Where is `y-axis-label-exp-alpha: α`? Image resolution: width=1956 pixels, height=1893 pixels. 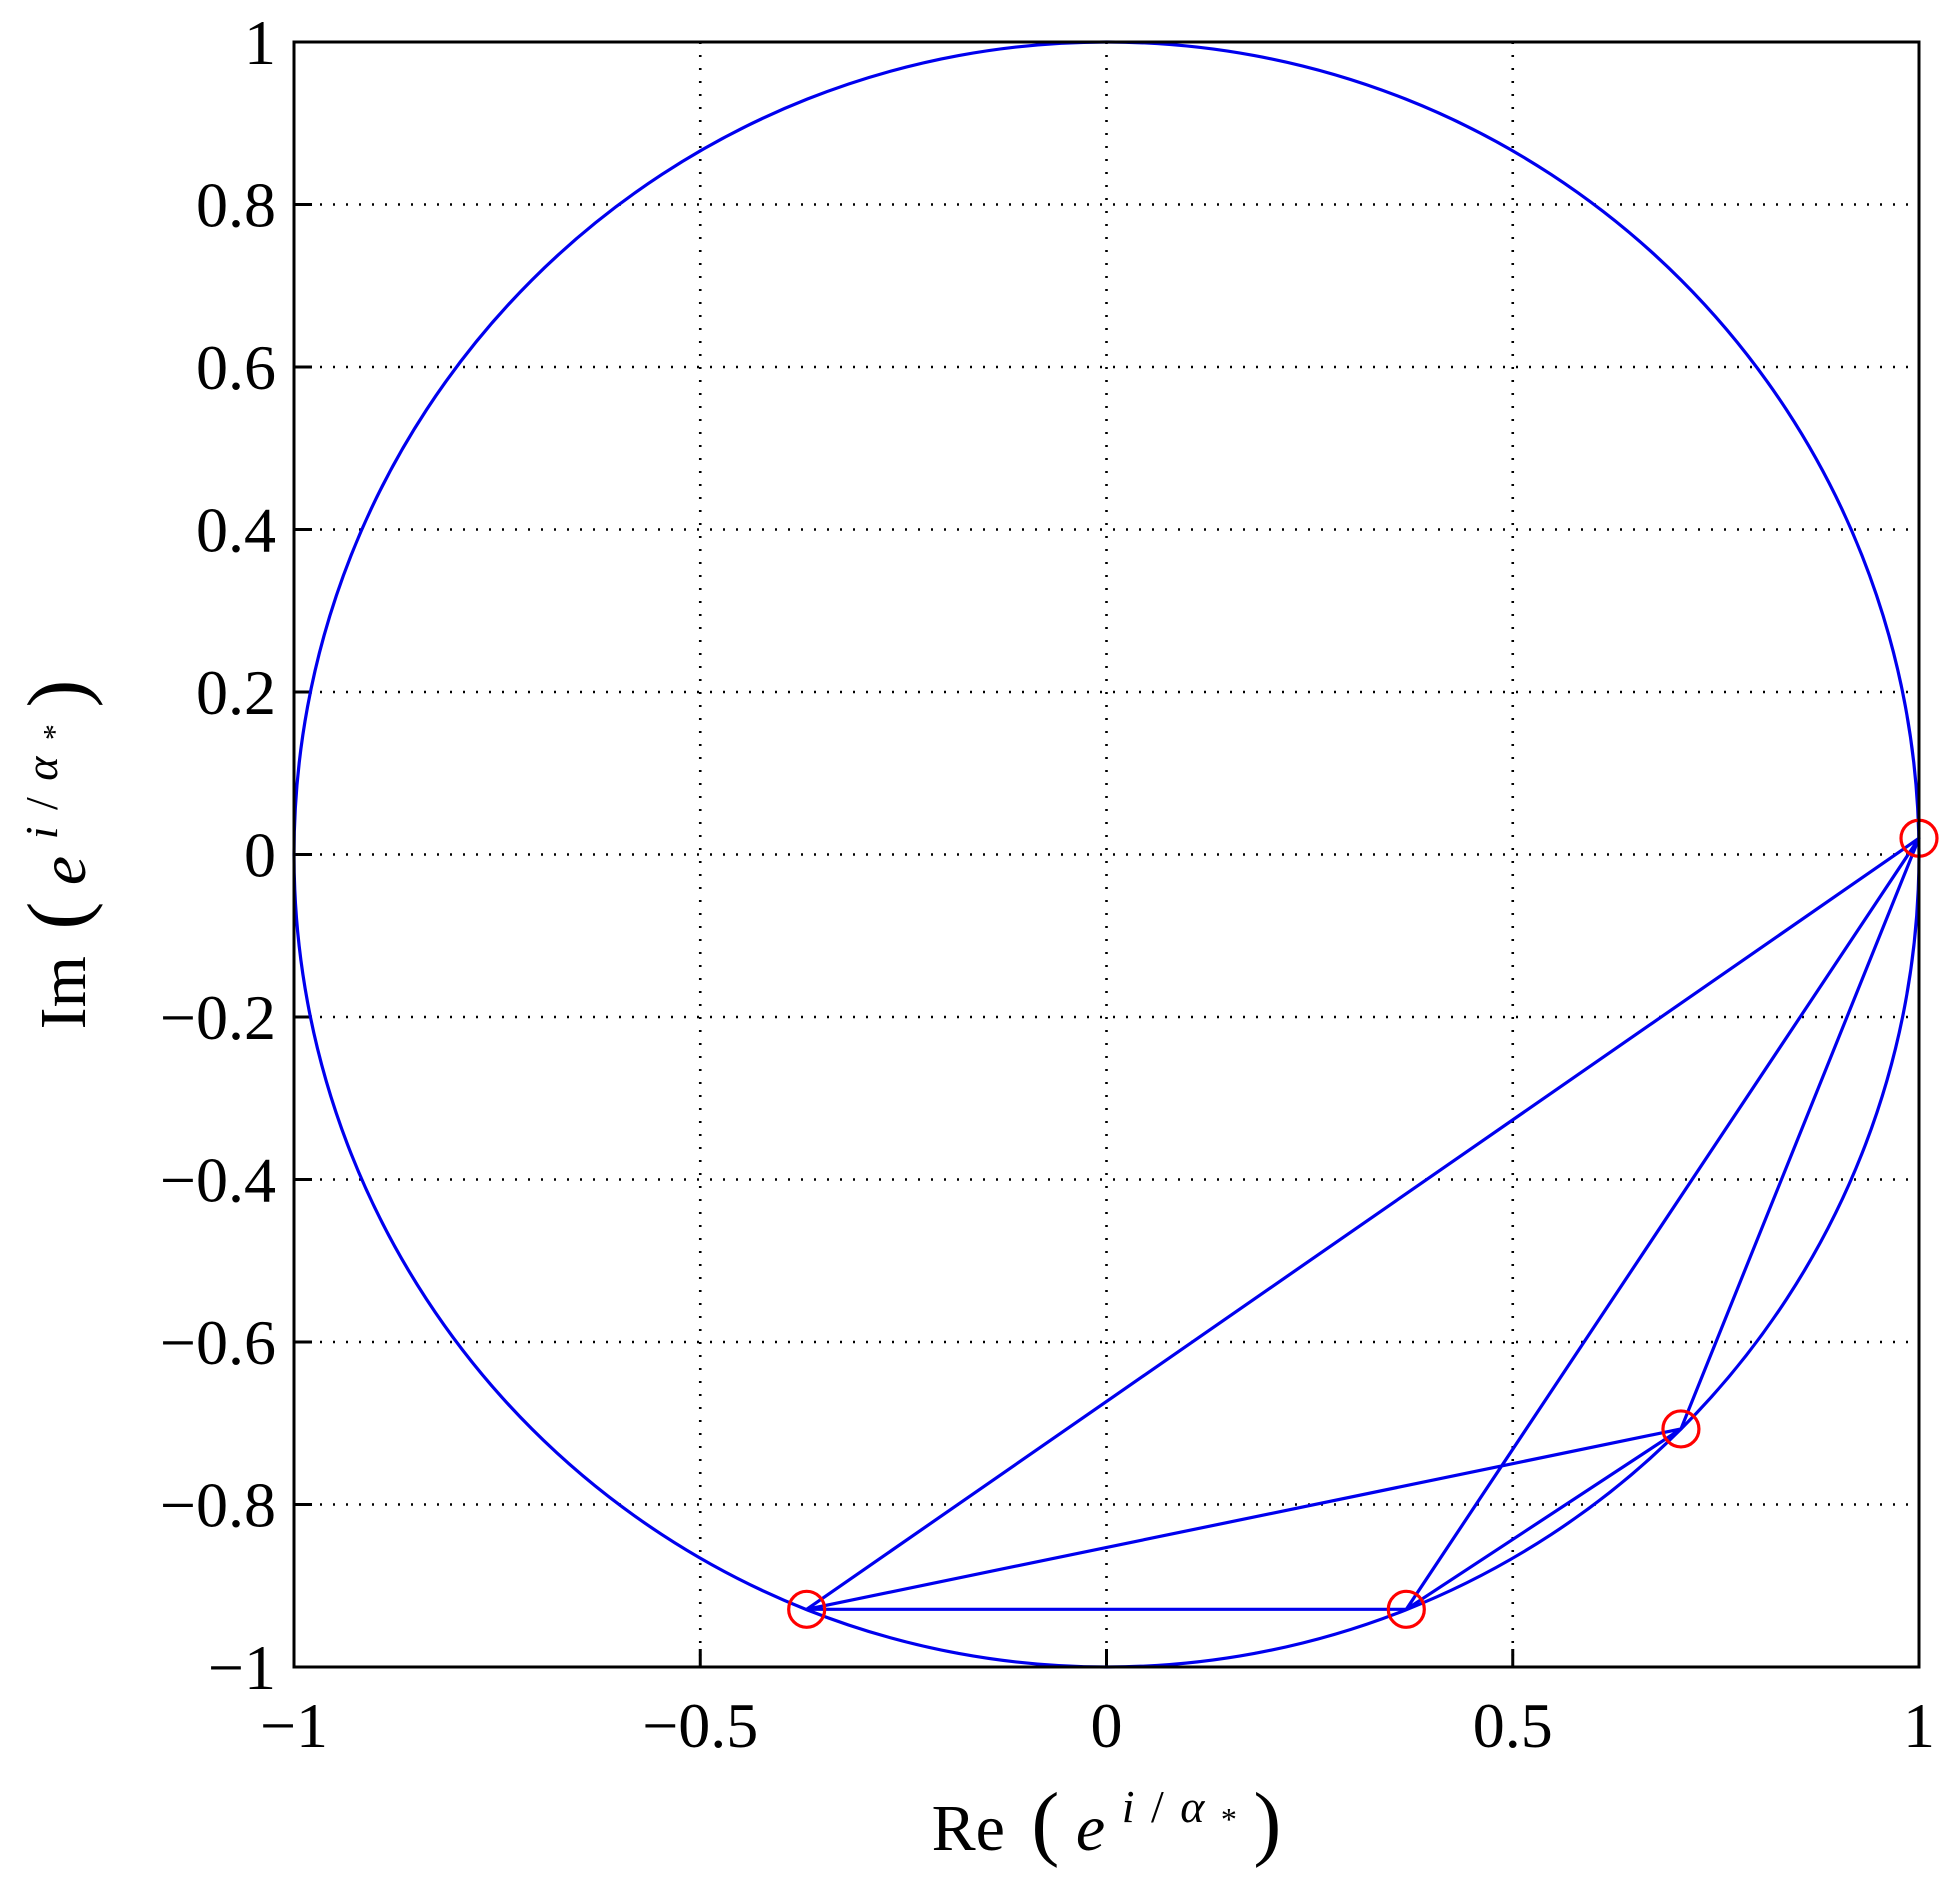
y-axis-label-exp-alpha: α is located at coordinates (41, 768).